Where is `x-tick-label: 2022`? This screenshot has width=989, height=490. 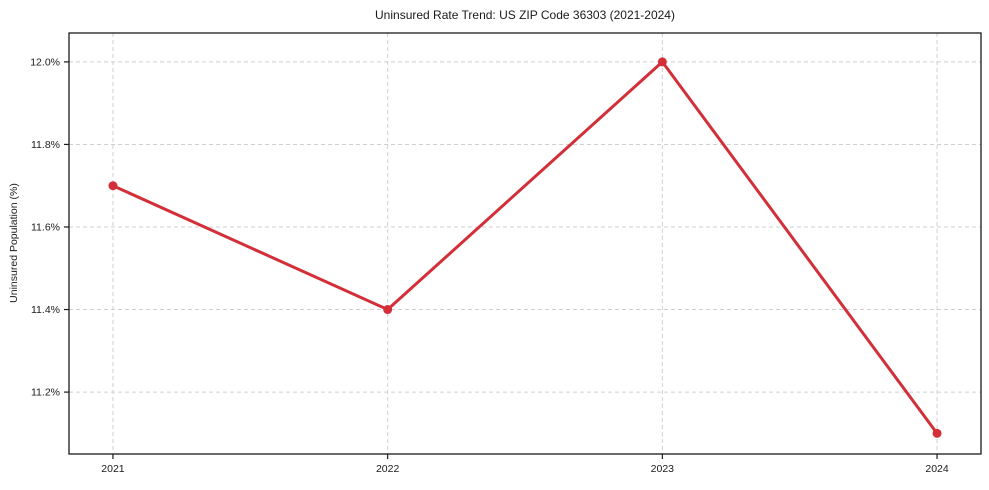 x-tick-label: 2022 is located at coordinates (388, 469).